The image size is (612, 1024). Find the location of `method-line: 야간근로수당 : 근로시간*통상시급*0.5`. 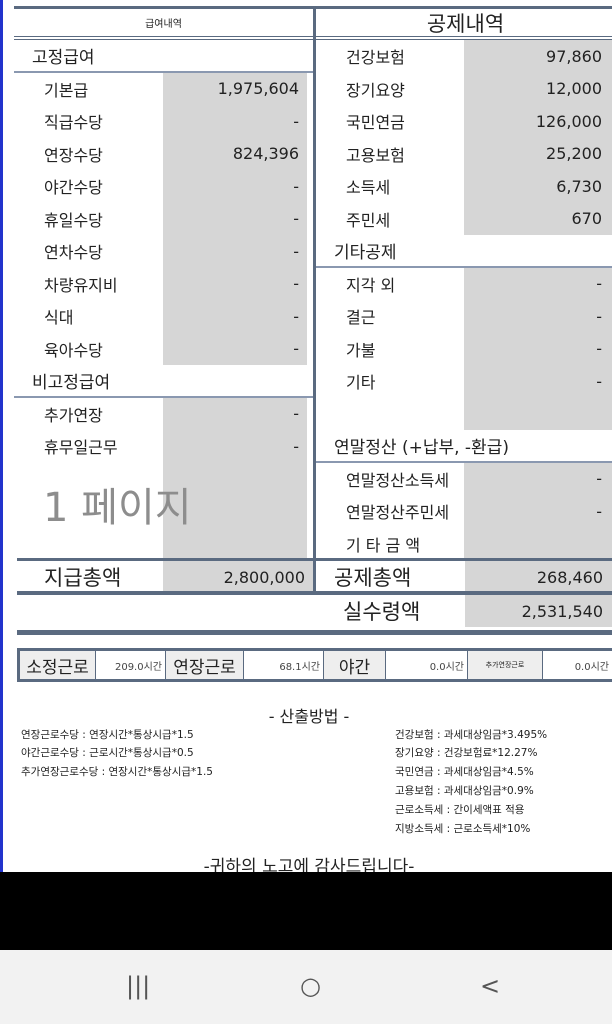

method-line: 야간근로수당 : 근로시간*통상시급*0.5 is located at coordinates (107, 753).